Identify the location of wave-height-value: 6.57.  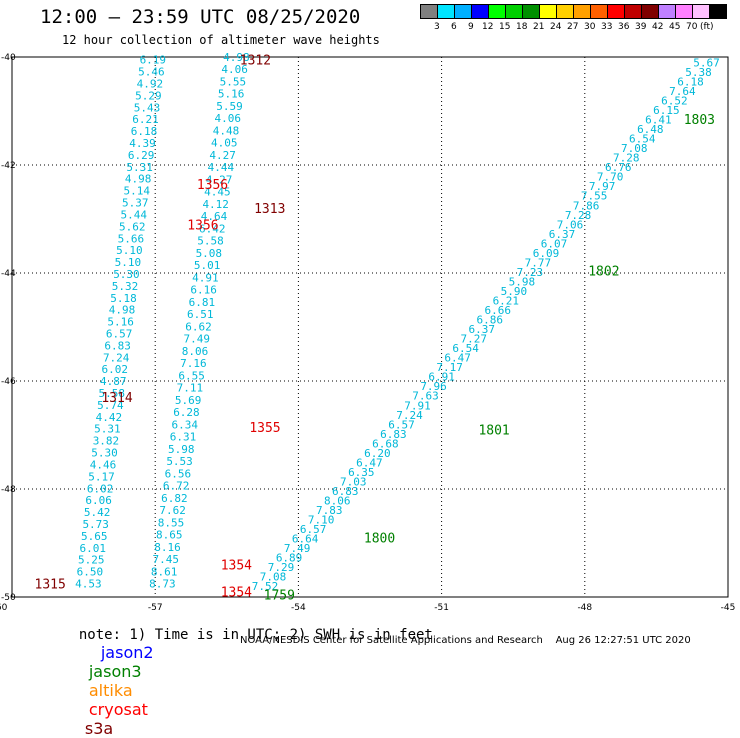
(401, 424).